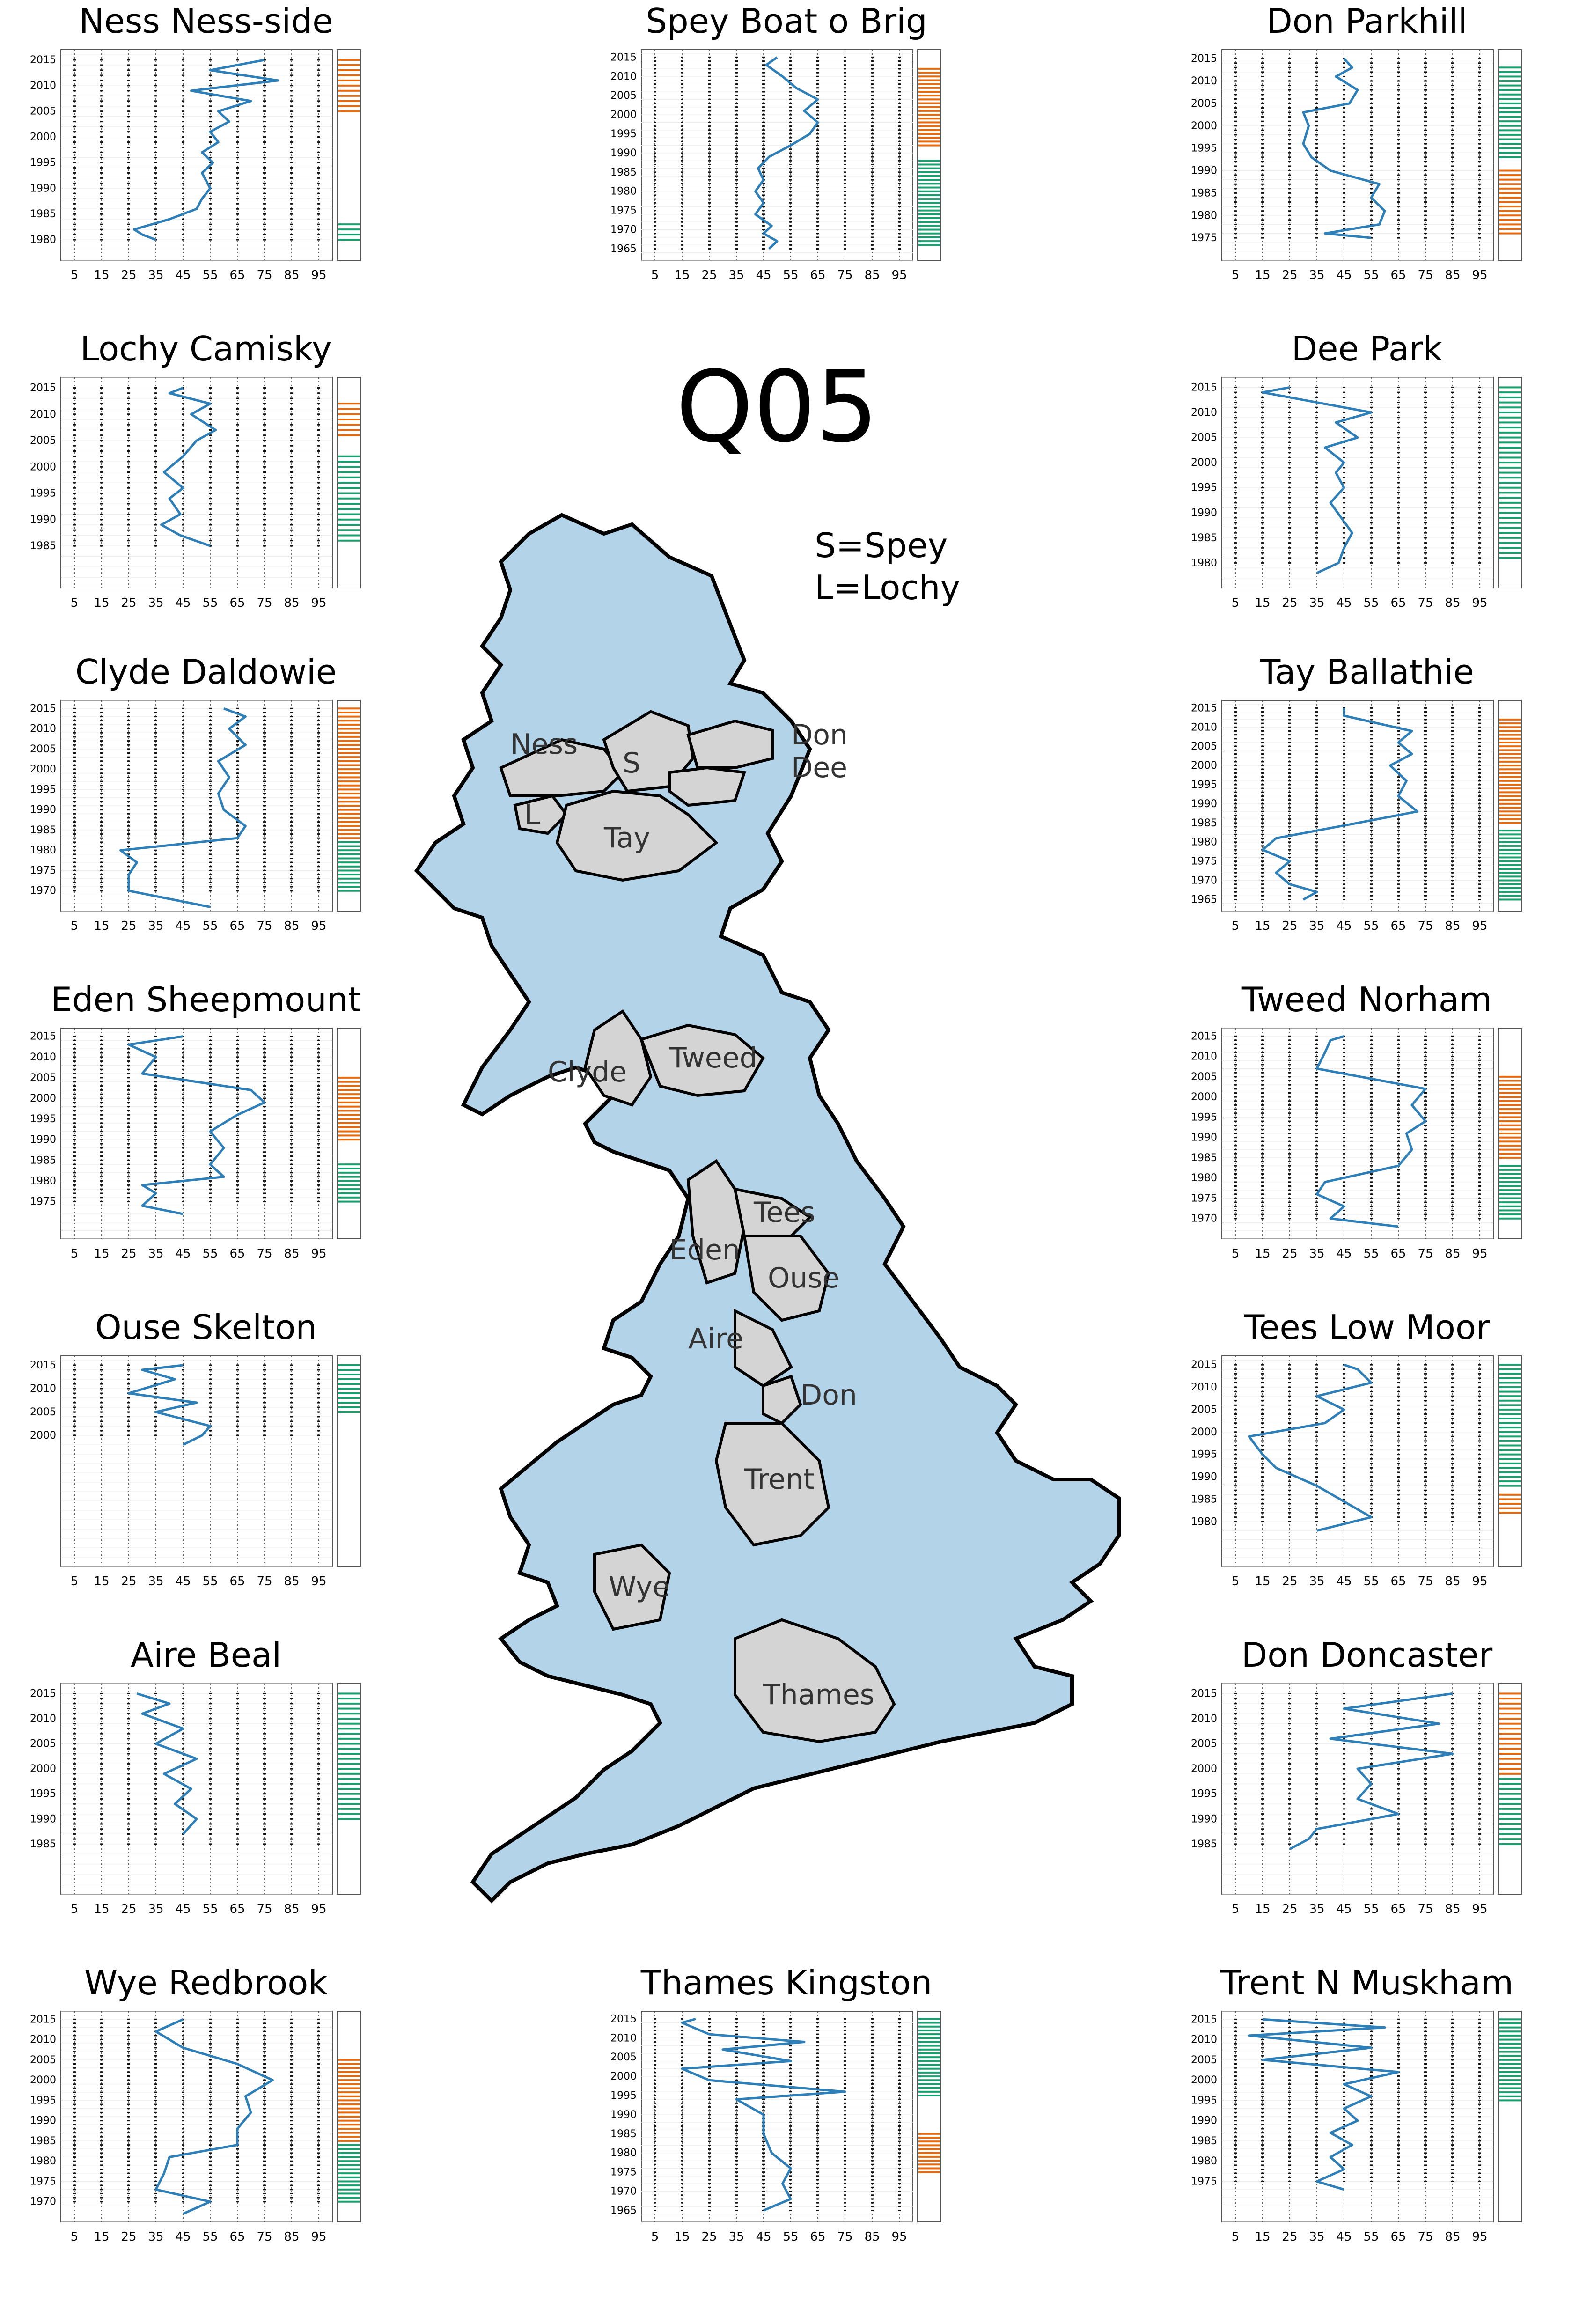 The width and height of the screenshot is (1572, 2324). What do you see at coordinates (1510, 1178) in the screenshot?
I see `band-mark-tweed` at bounding box center [1510, 1178].